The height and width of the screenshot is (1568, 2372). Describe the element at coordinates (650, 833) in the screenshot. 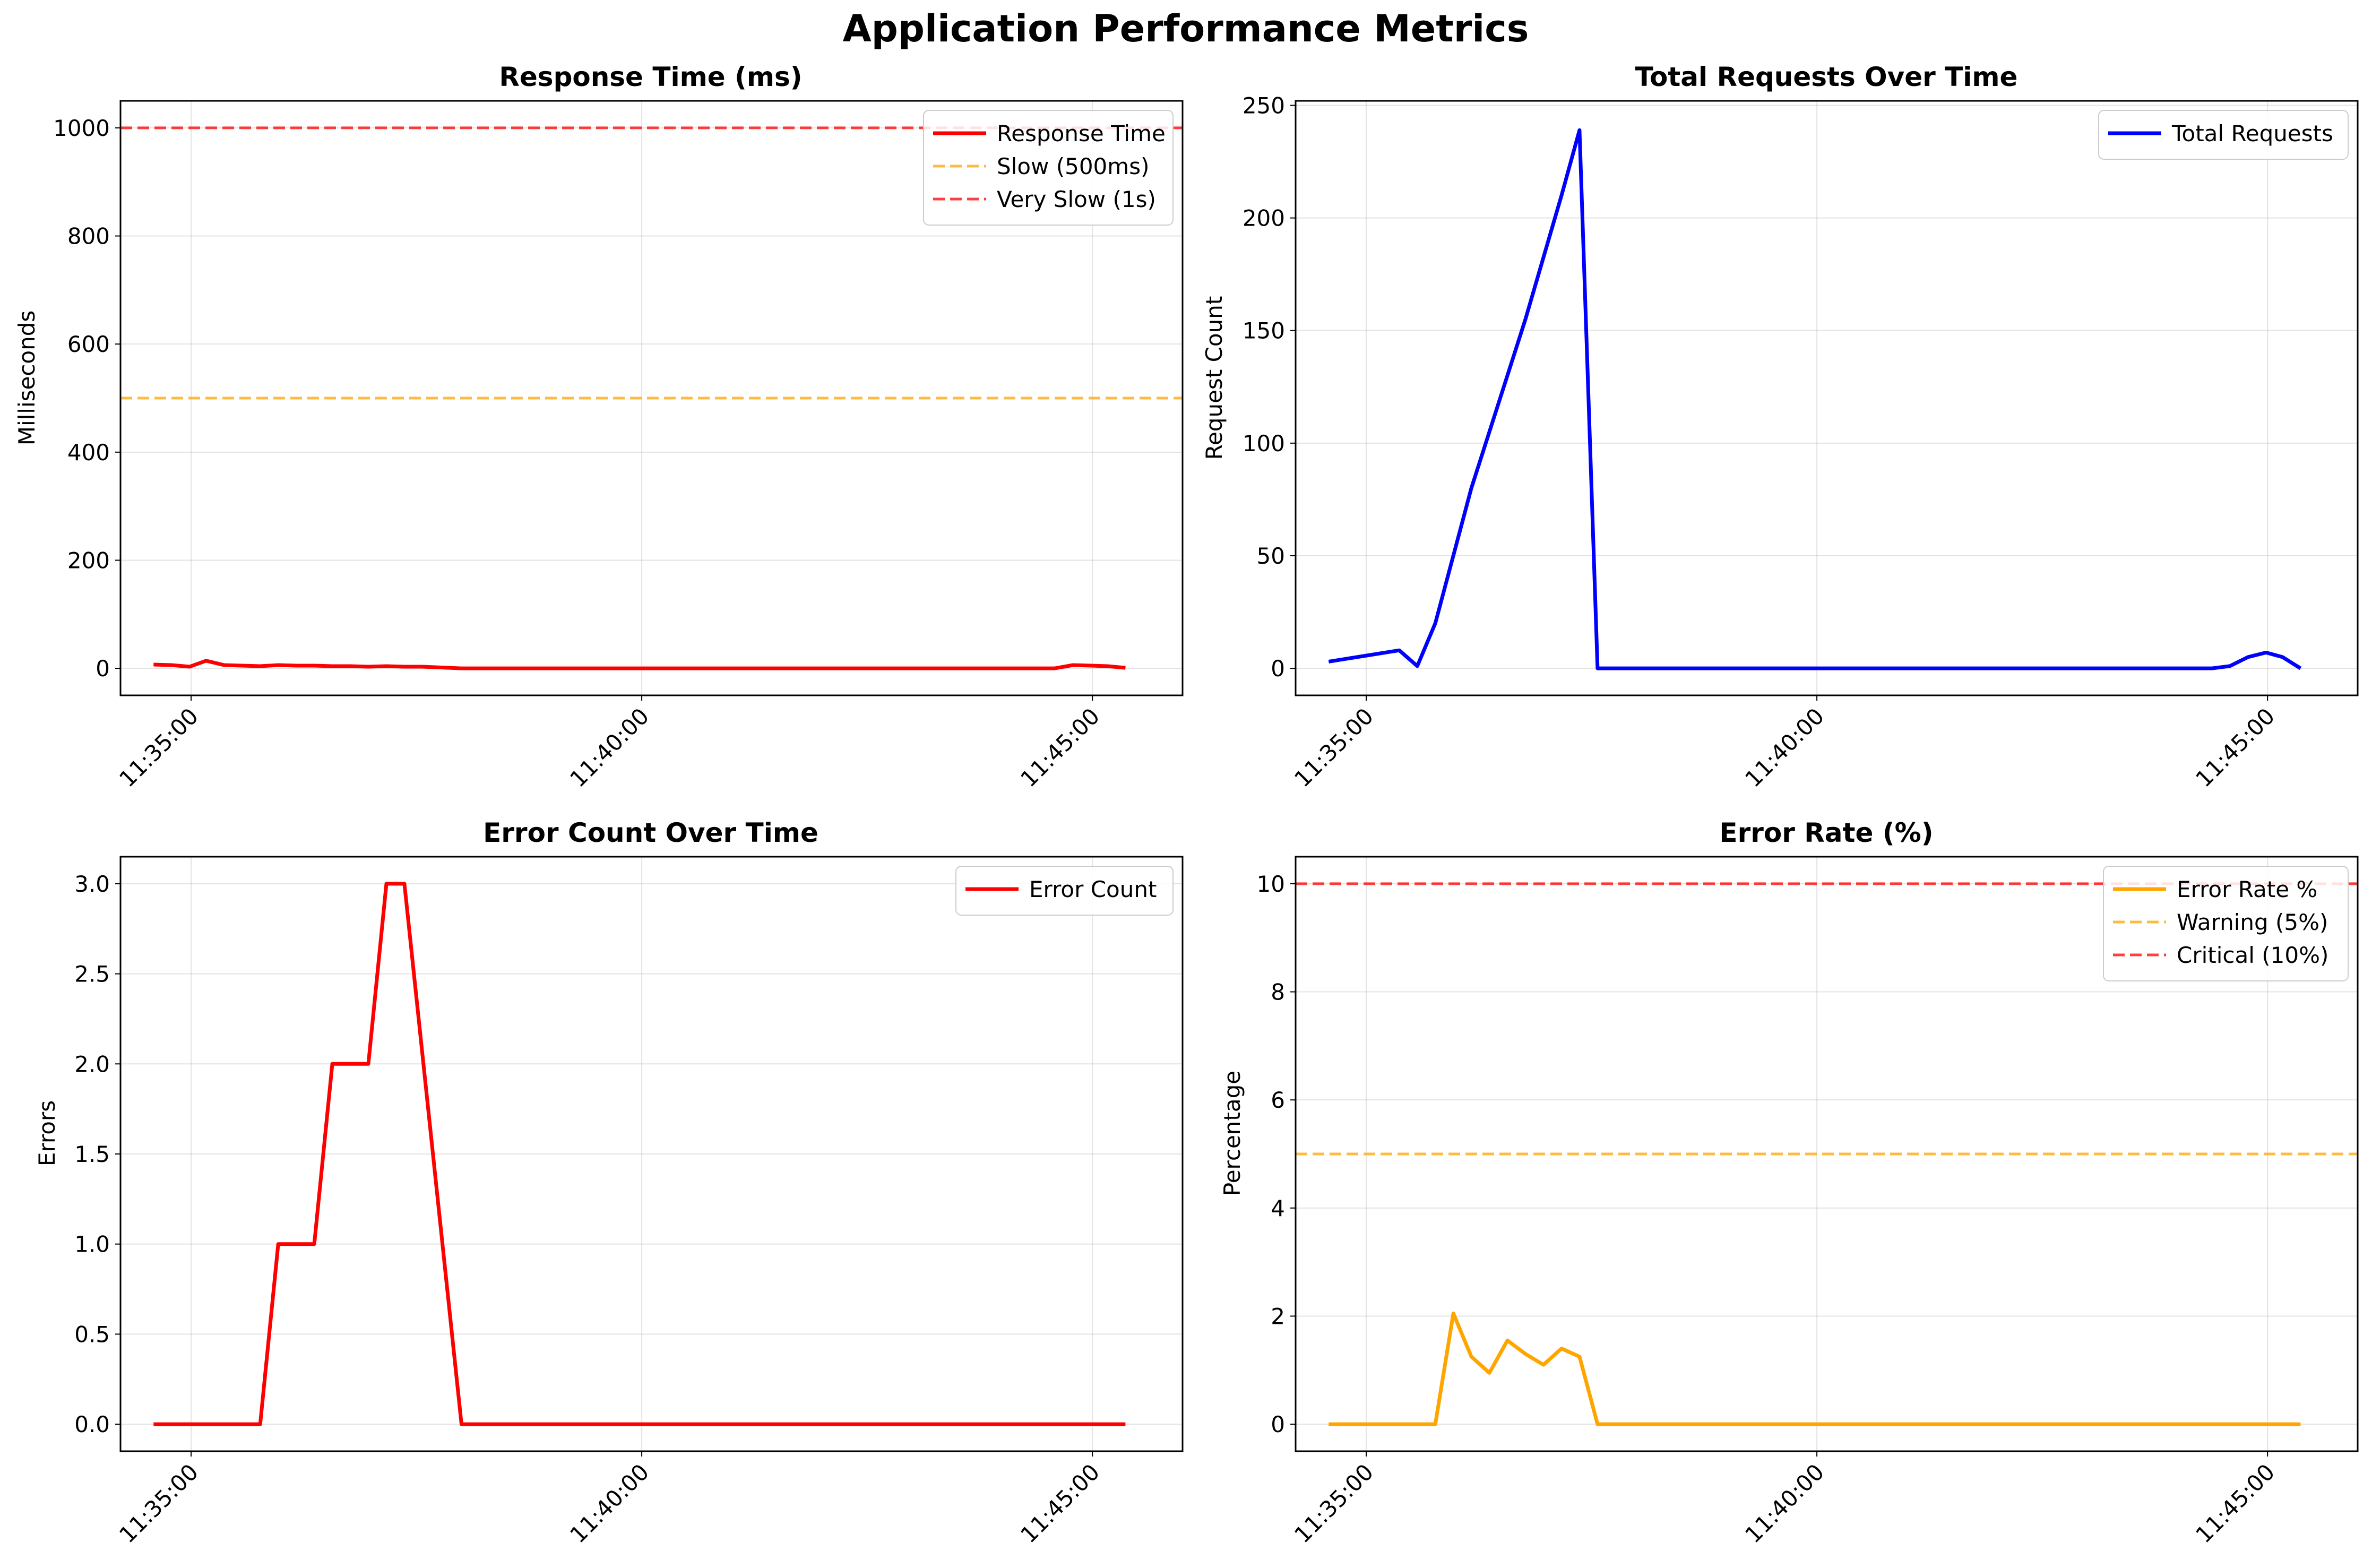

I see `panel-title: Error Count Over Time` at that location.